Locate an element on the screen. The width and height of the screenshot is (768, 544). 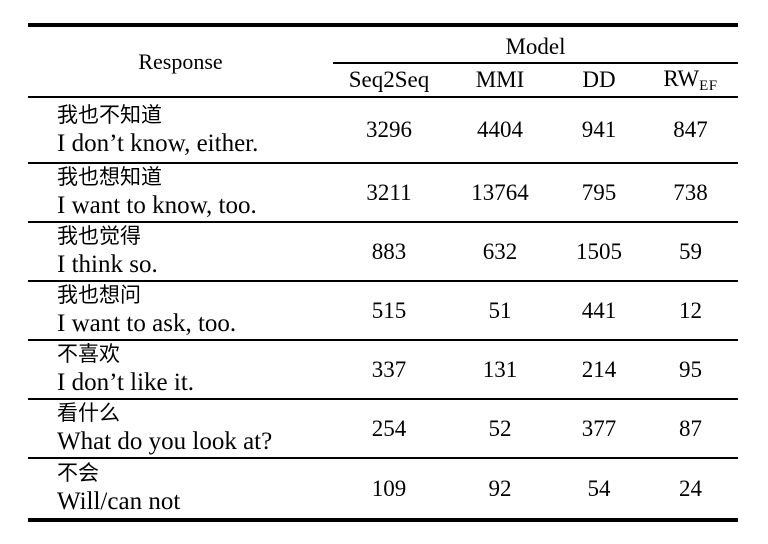
response-english: I want to ask, too. is located at coordinates (147, 323).